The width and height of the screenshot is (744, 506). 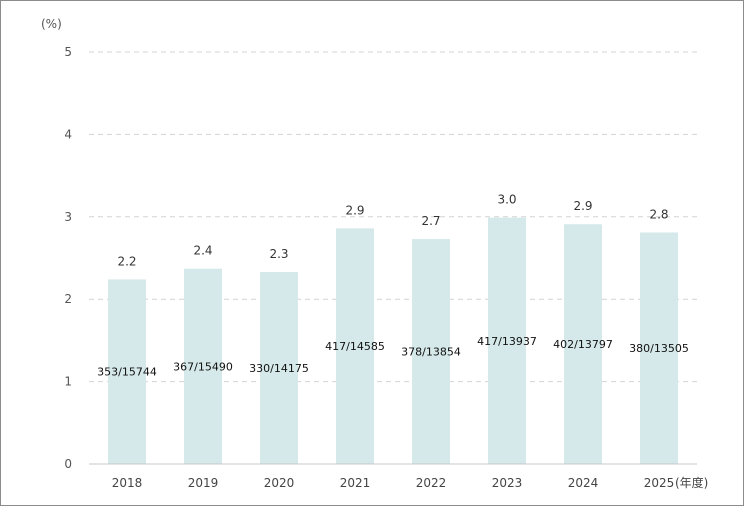 I want to click on bar-ratio-label: 417/14585, so click(x=355, y=346).